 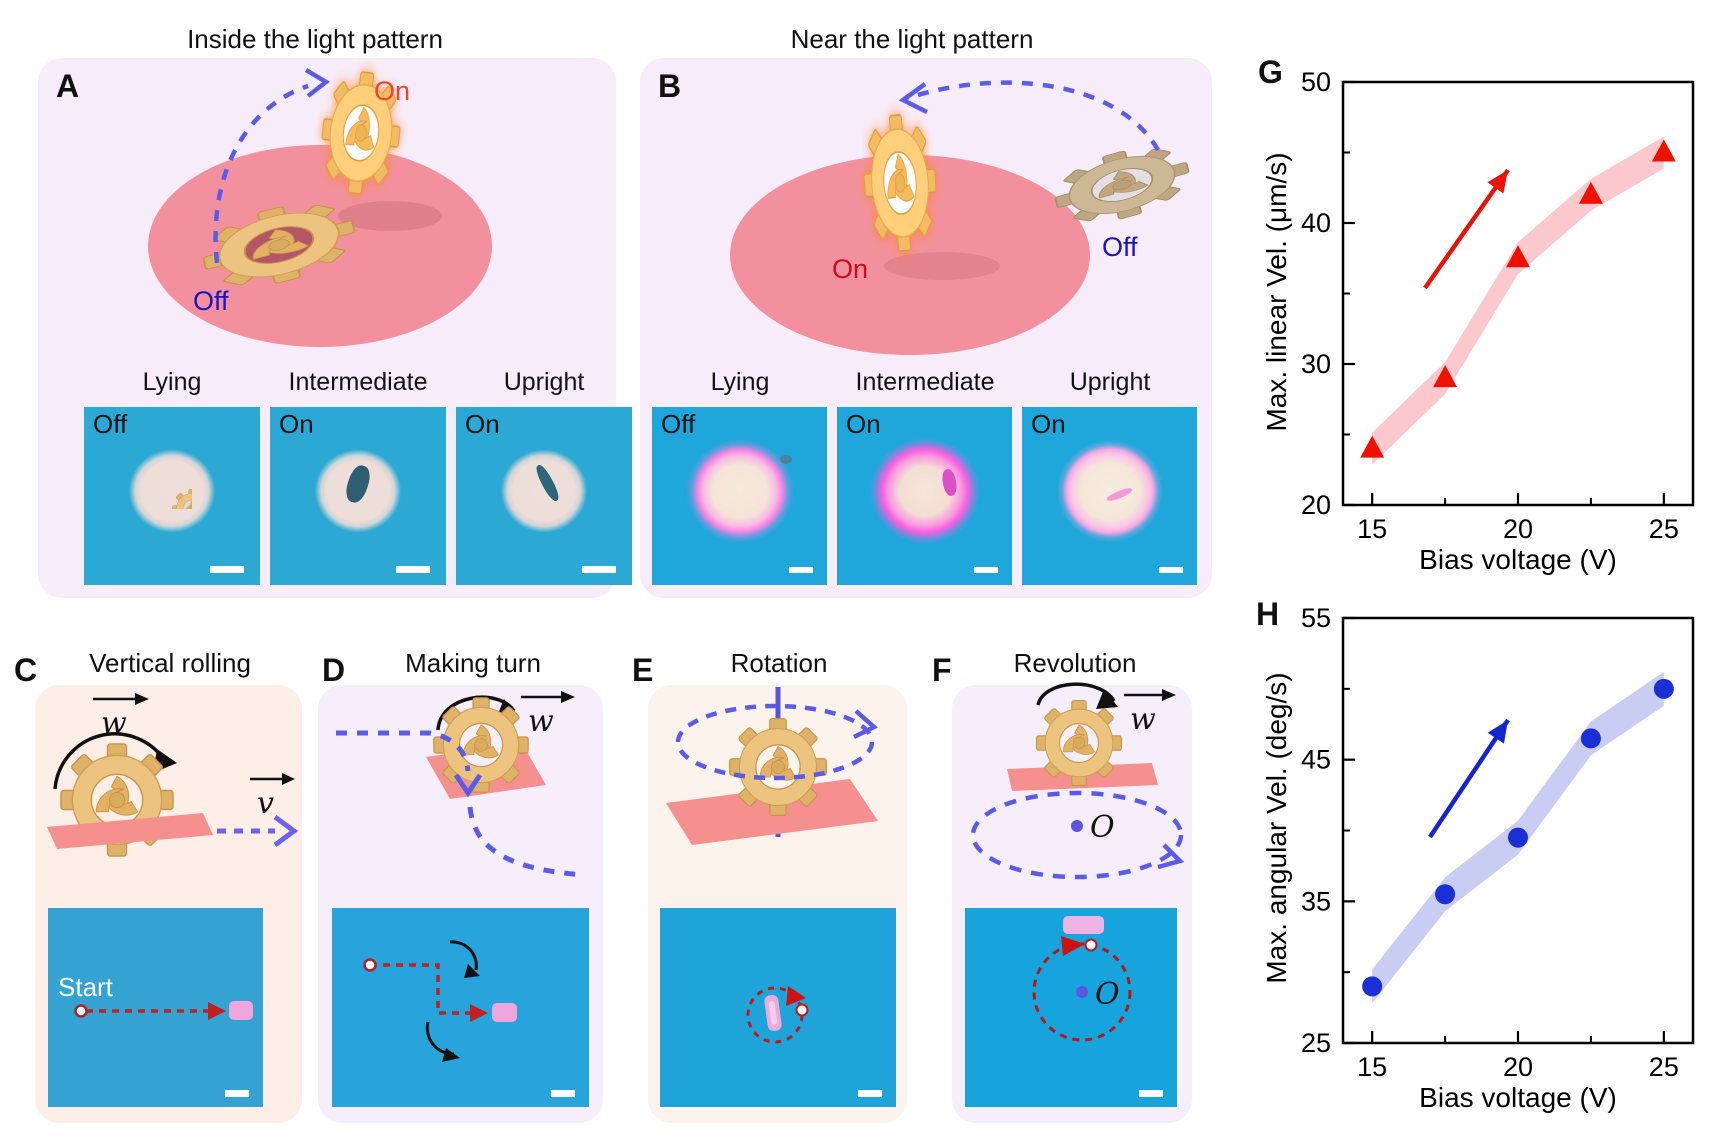 I want to click on title-near-light-pattern: Near the light pattern, so click(x=912, y=39).